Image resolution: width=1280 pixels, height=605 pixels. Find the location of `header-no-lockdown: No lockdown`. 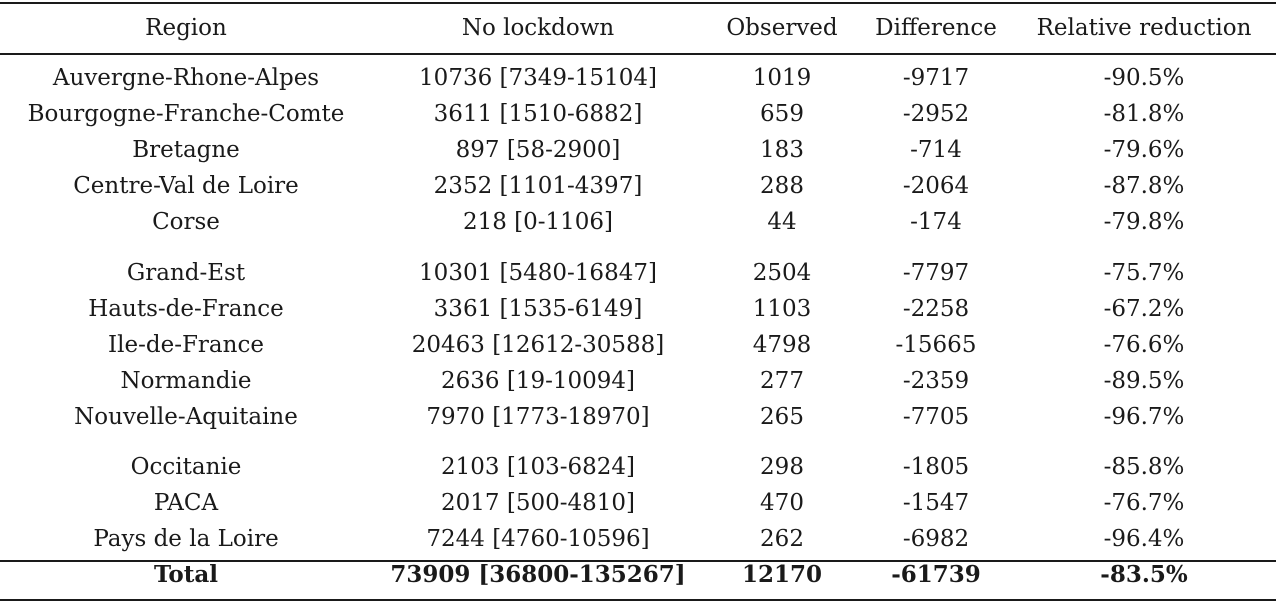

header-no-lockdown: No lockdown is located at coordinates (538, 28).